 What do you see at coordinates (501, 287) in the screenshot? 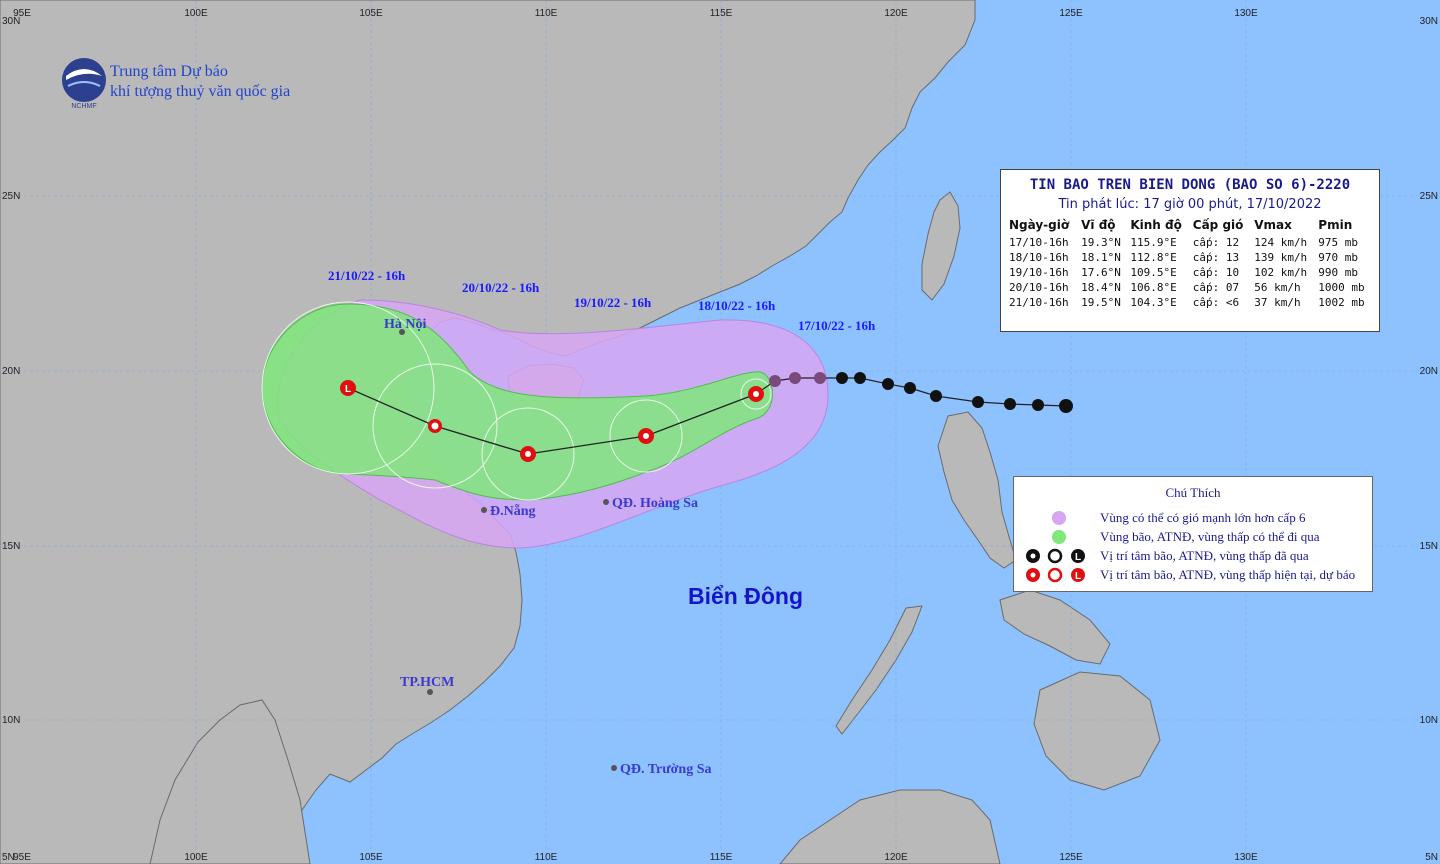
I see `date-label-2010: 20/10/22 - 16h` at bounding box center [501, 287].